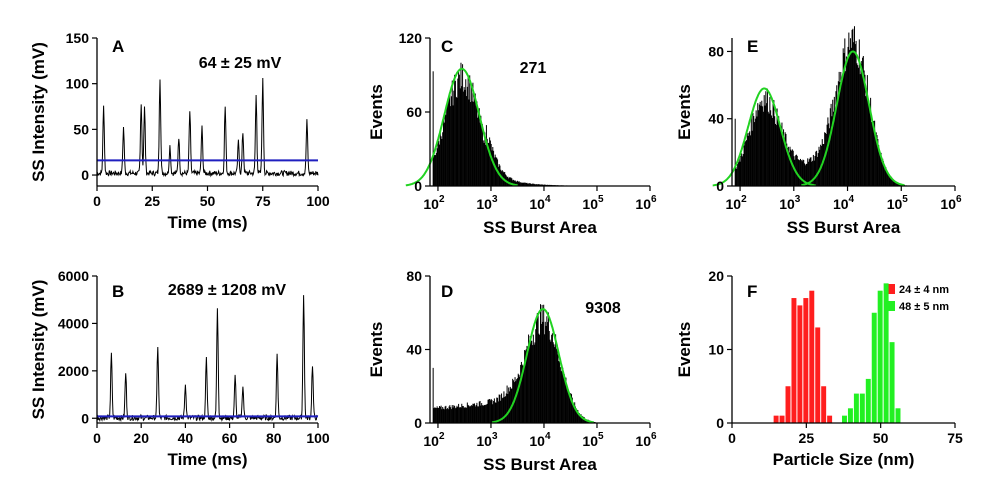  I want to click on gaussian-fit-curve, so click(853, 118).